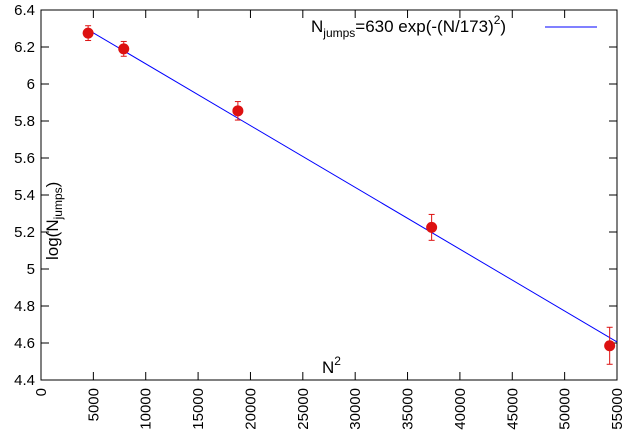 This screenshot has width=627, height=442. What do you see at coordinates (408, 26) in the screenshot?
I see `legend-label: Njumps=630 exp(-(N/173)2)` at bounding box center [408, 26].